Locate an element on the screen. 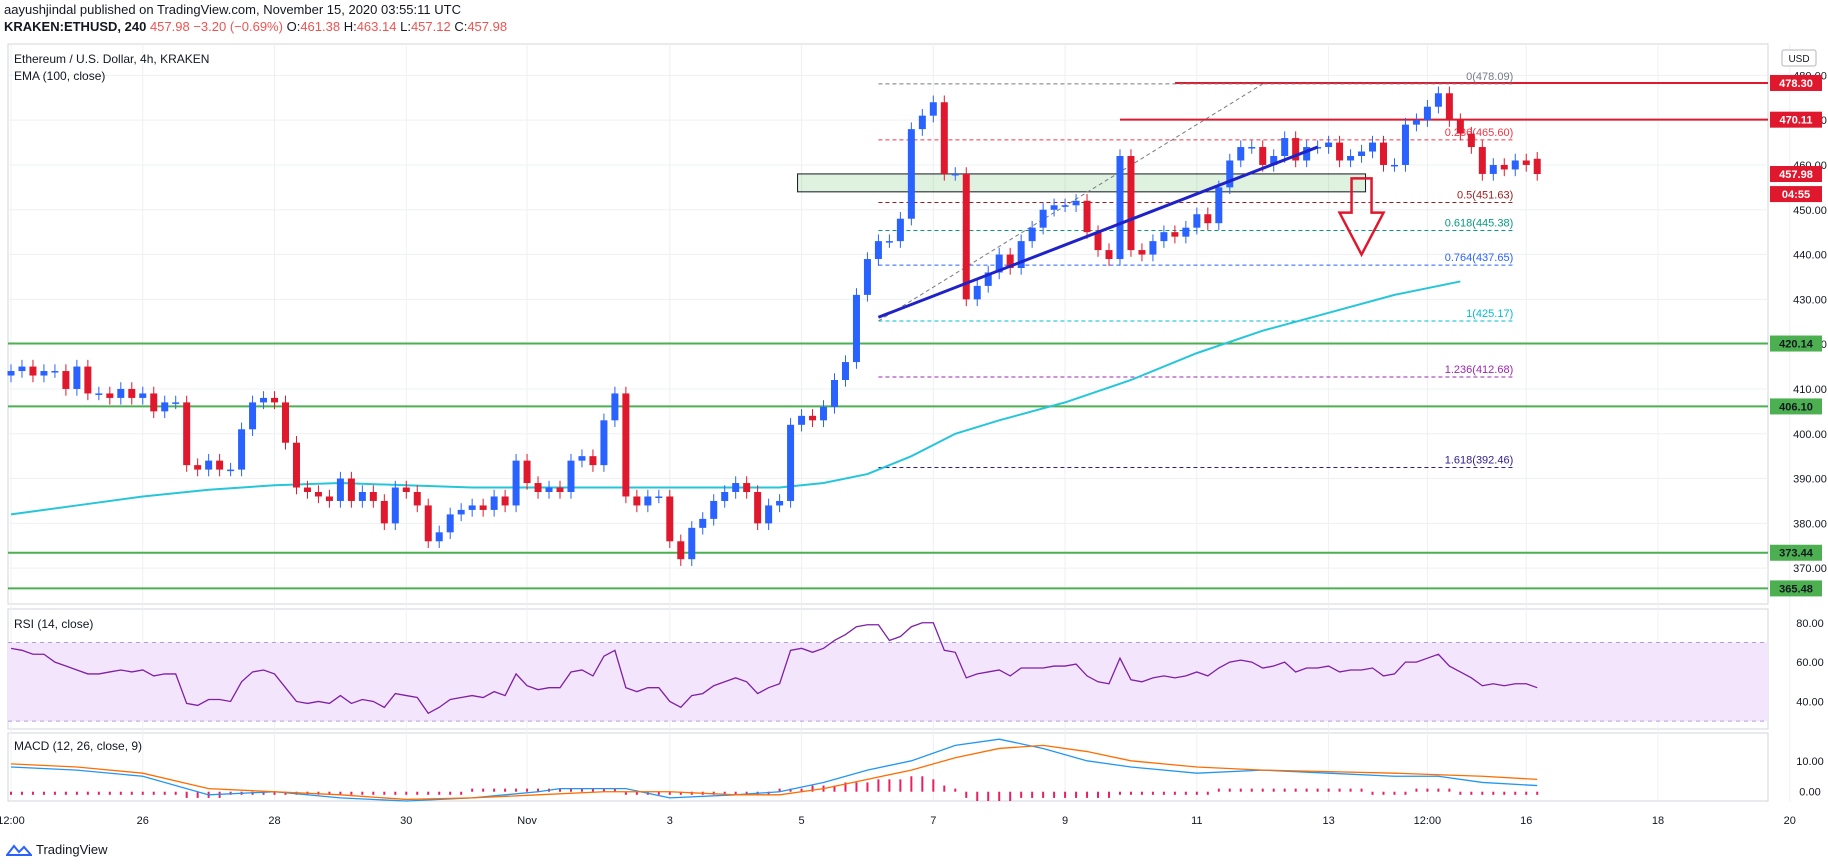 The image size is (1828, 868). fib-level-label: 1.236(412.68) is located at coordinates (1479, 370).